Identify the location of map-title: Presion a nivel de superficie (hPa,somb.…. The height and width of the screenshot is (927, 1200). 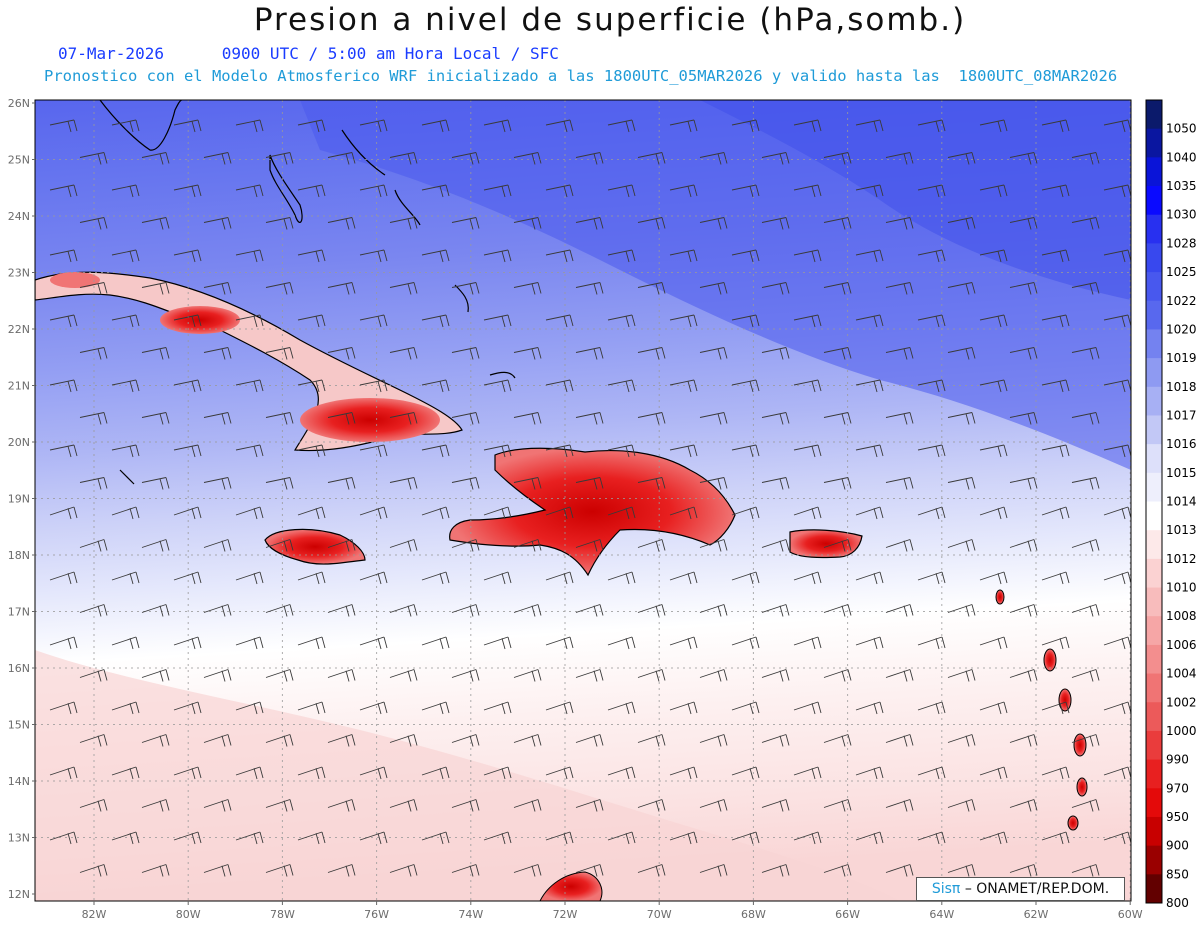
(610, 20).